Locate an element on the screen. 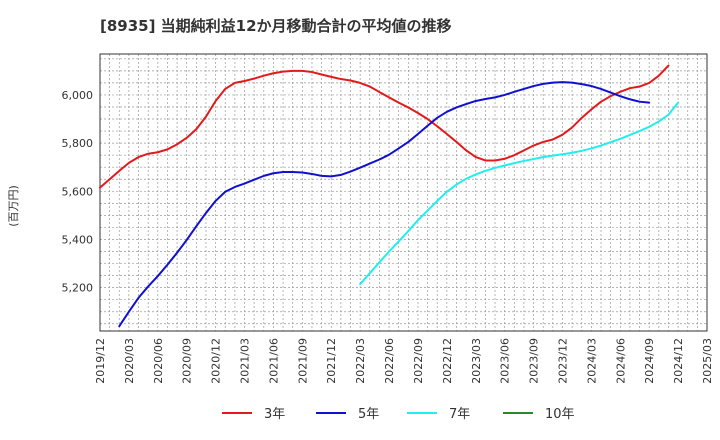  y-axis-label: (百万円) is located at coordinates (13, 206).